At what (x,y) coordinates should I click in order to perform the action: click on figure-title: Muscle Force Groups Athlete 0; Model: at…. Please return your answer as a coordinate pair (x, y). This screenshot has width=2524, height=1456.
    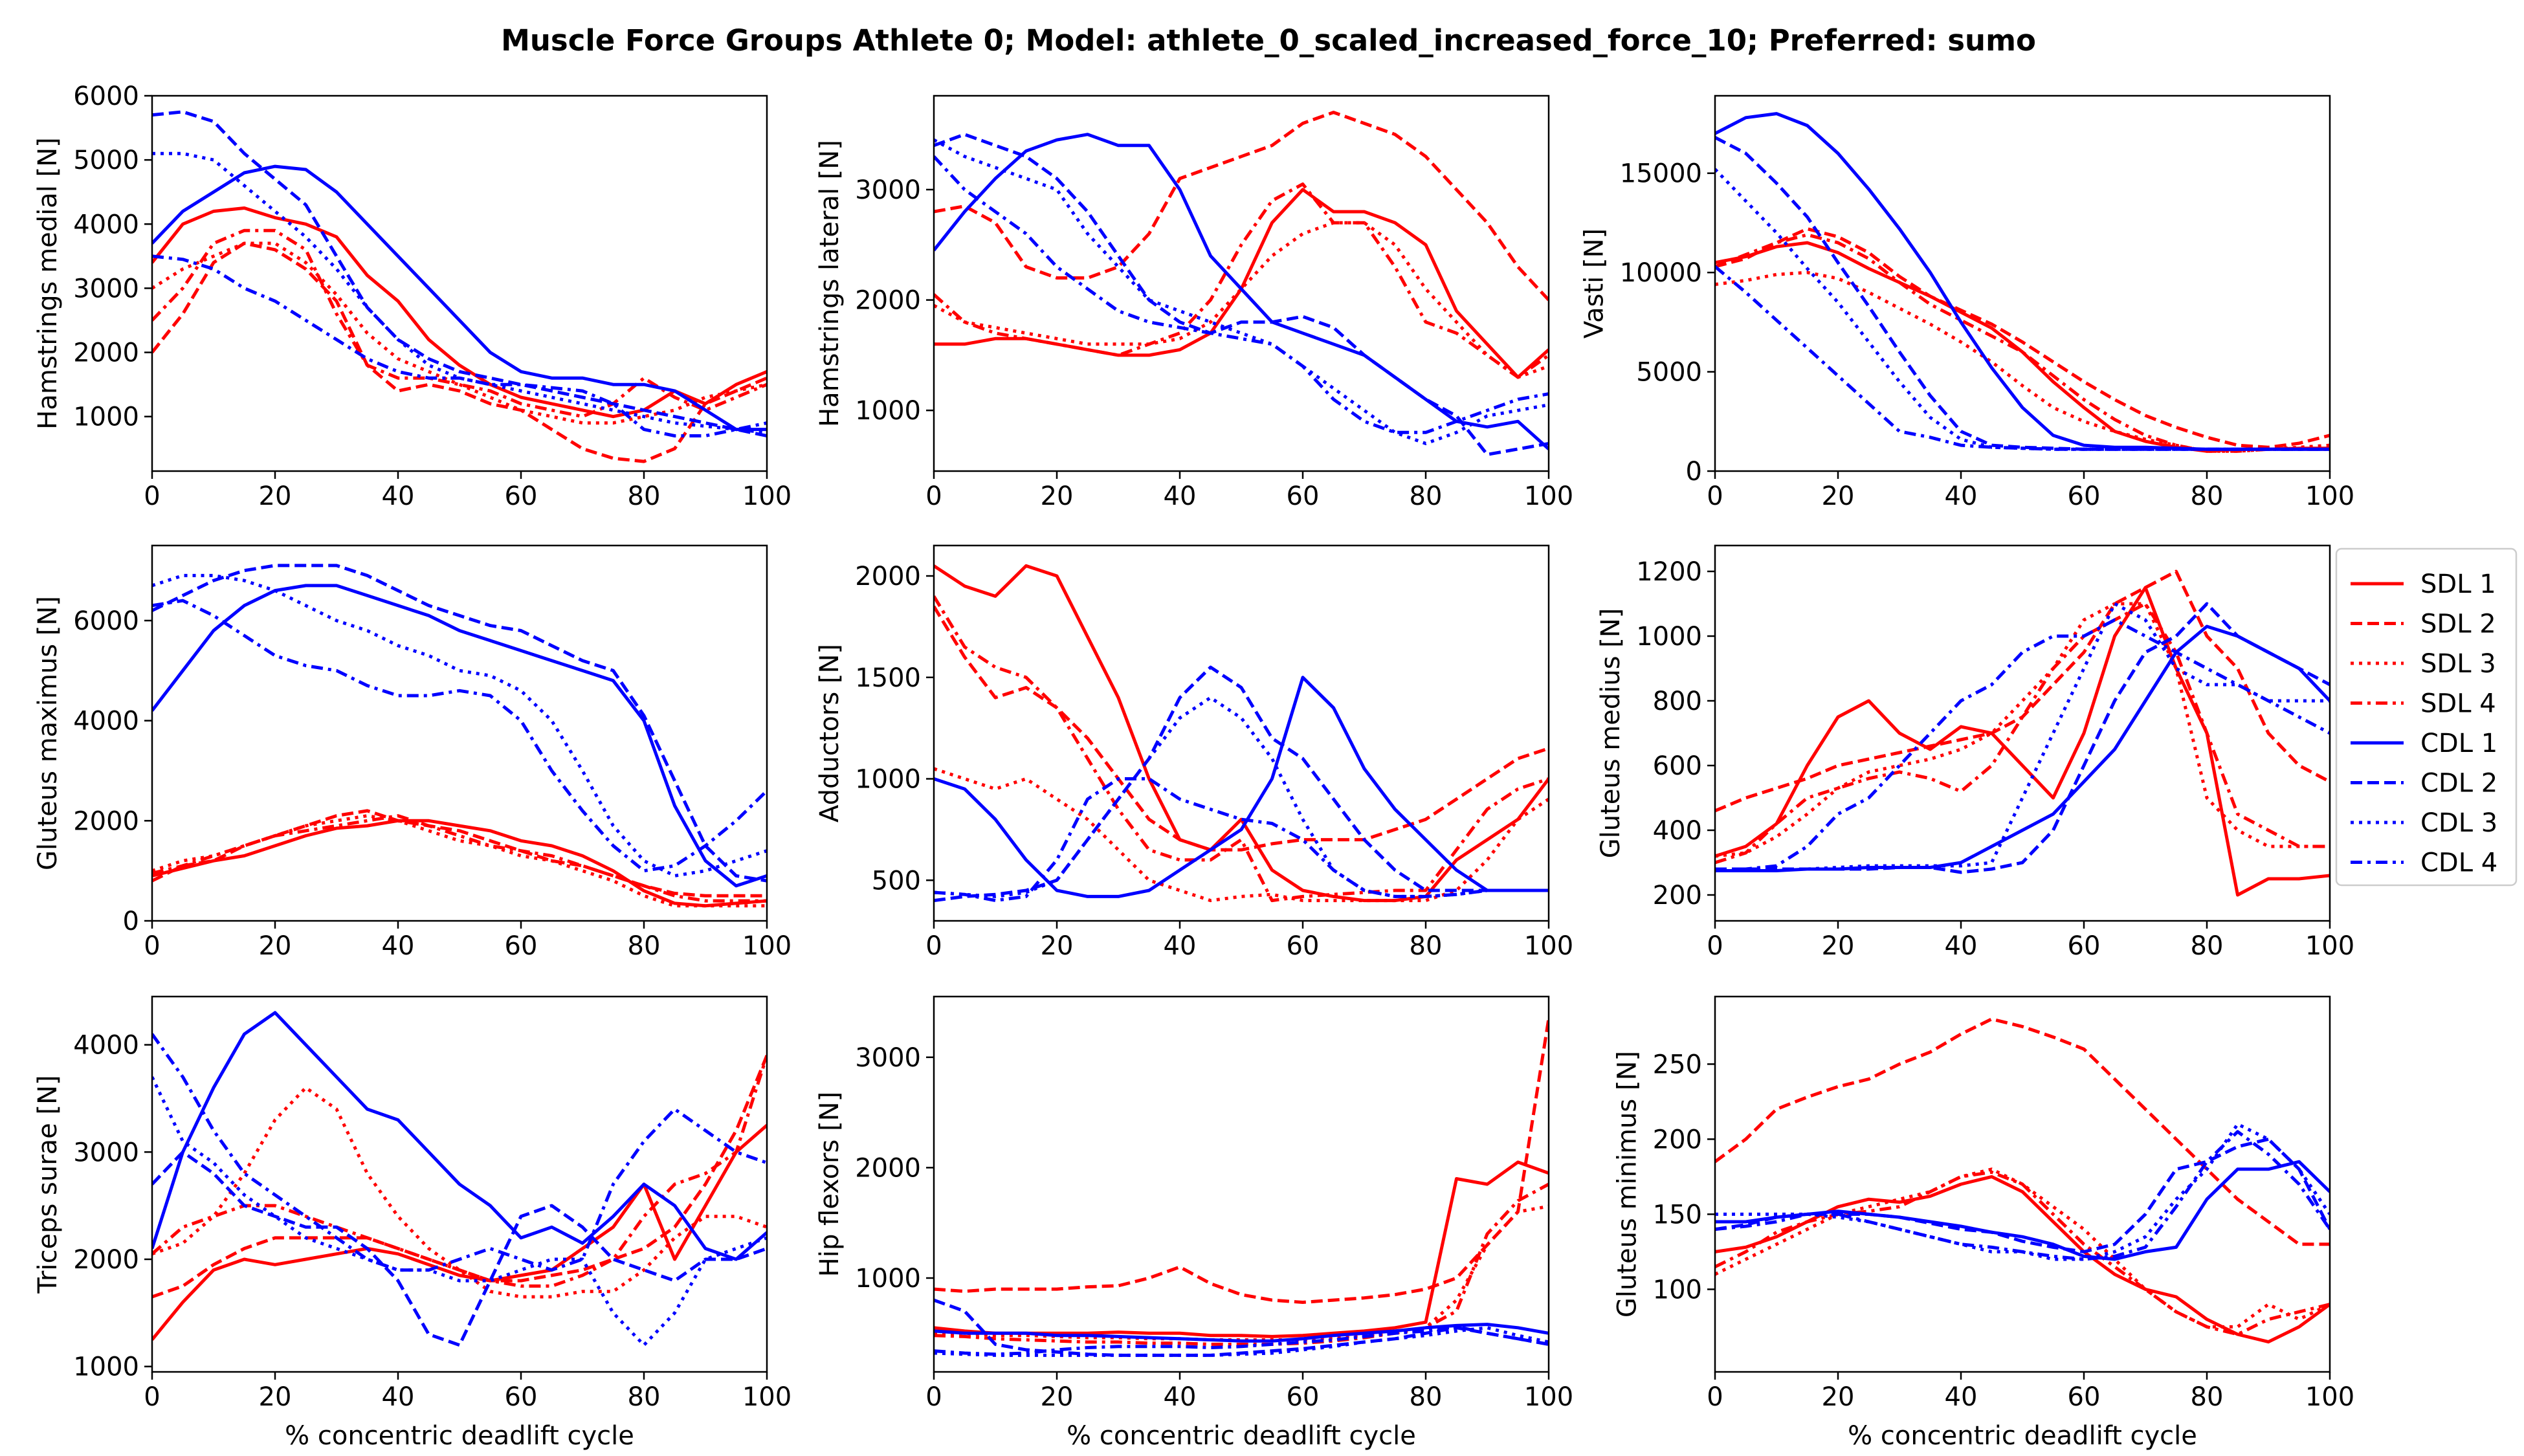
    Looking at the image, I should click on (1268, 40).